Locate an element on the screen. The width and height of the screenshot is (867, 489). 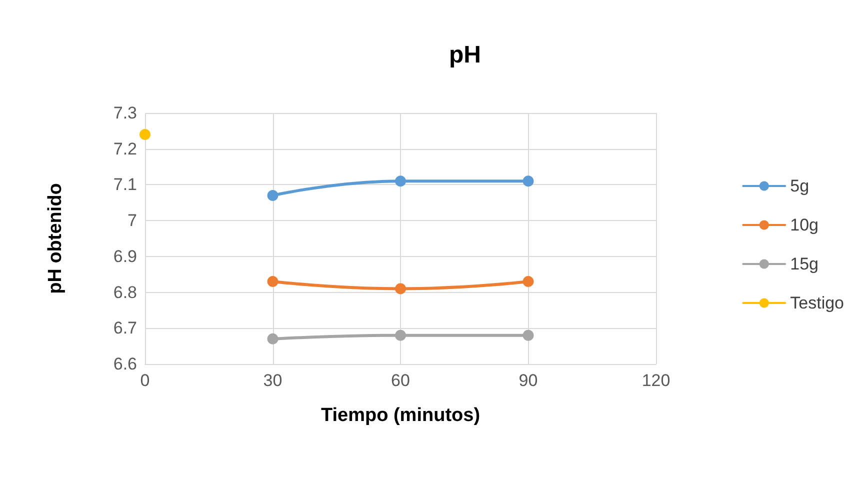
y-tick-label: 6.6 is located at coordinates (125, 364).